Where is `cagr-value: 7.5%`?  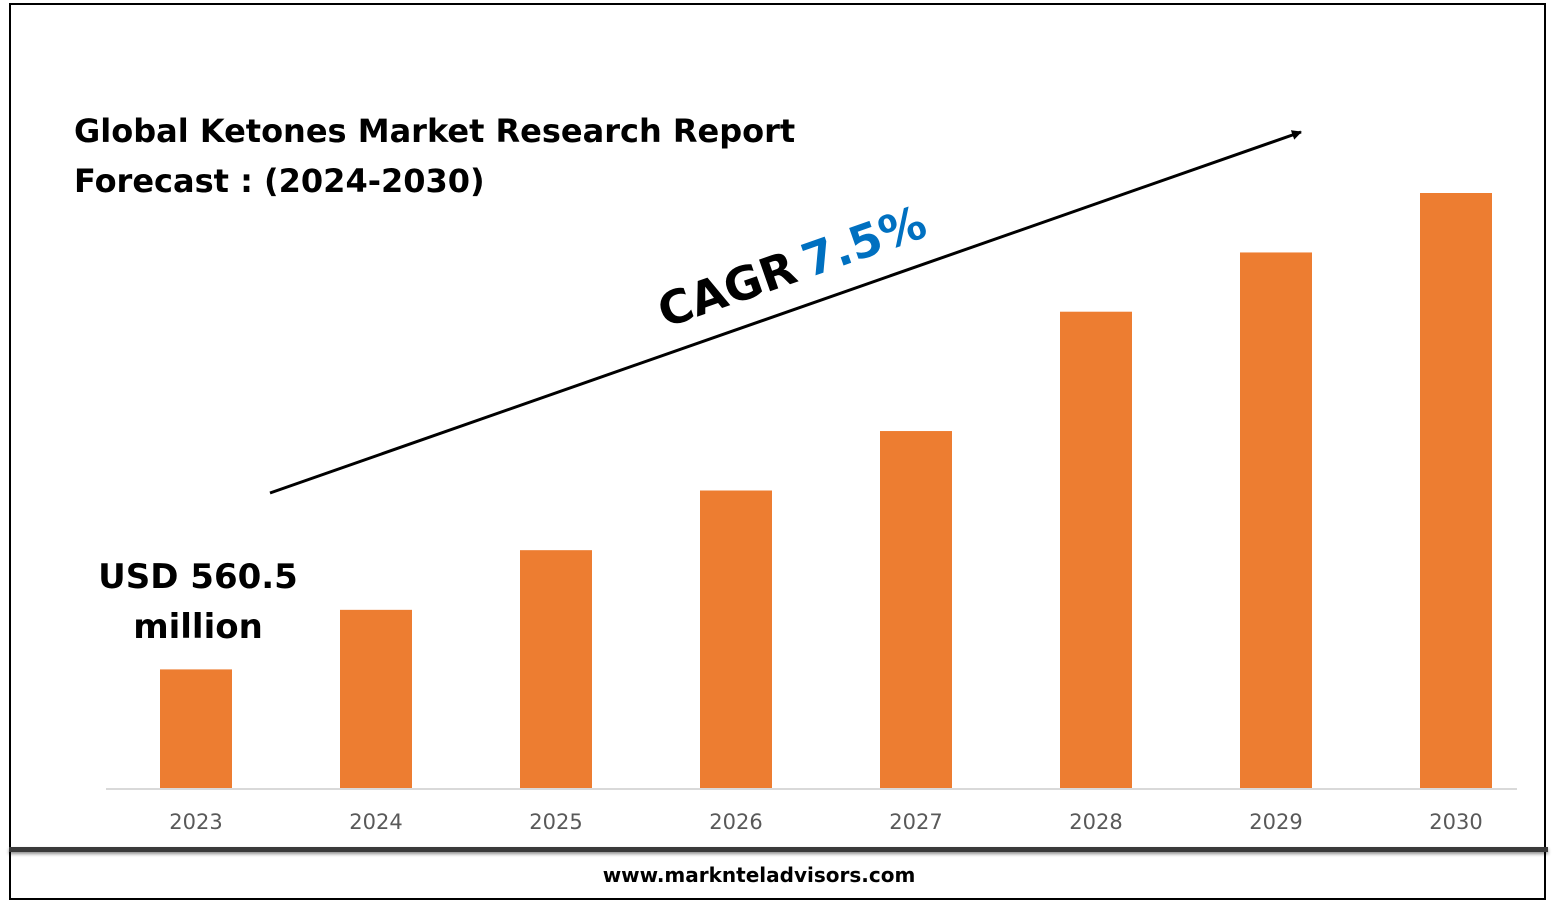 cagr-value: 7.5% is located at coordinates (864, 241).